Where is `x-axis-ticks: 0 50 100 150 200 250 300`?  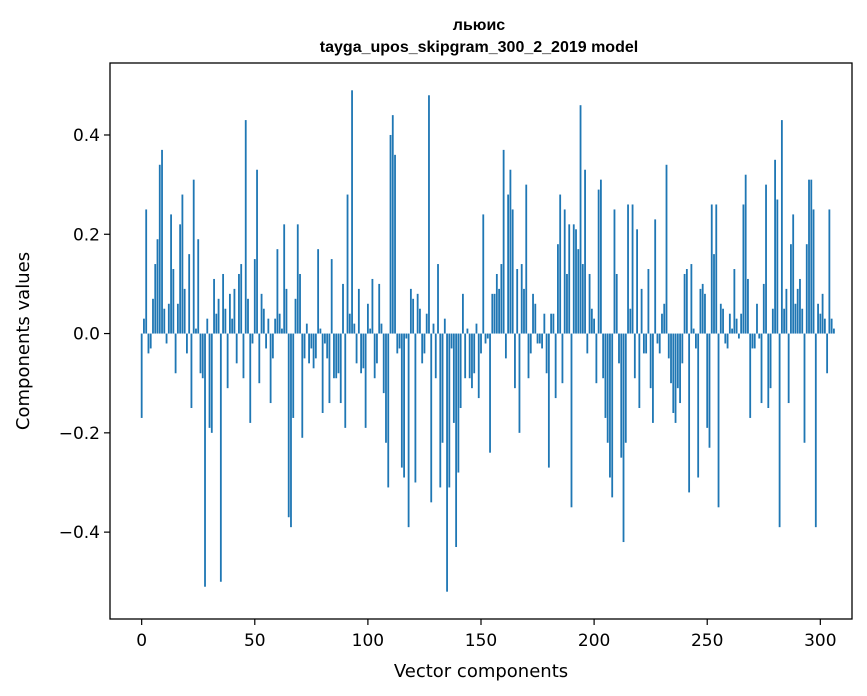
x-axis-ticks: 0 50 100 150 200 250 300 is located at coordinates (486, 635).